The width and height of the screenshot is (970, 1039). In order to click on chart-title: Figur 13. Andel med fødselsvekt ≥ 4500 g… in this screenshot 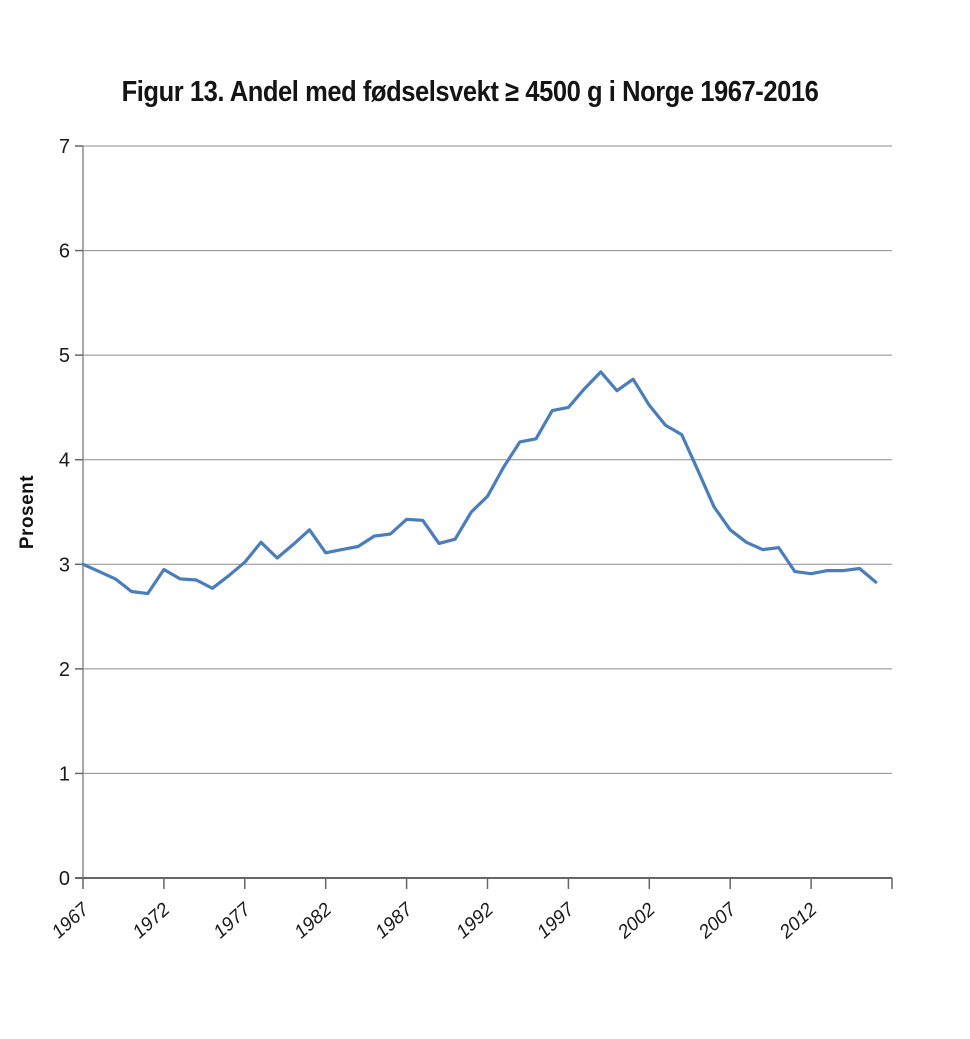, I will do `click(470, 92)`.